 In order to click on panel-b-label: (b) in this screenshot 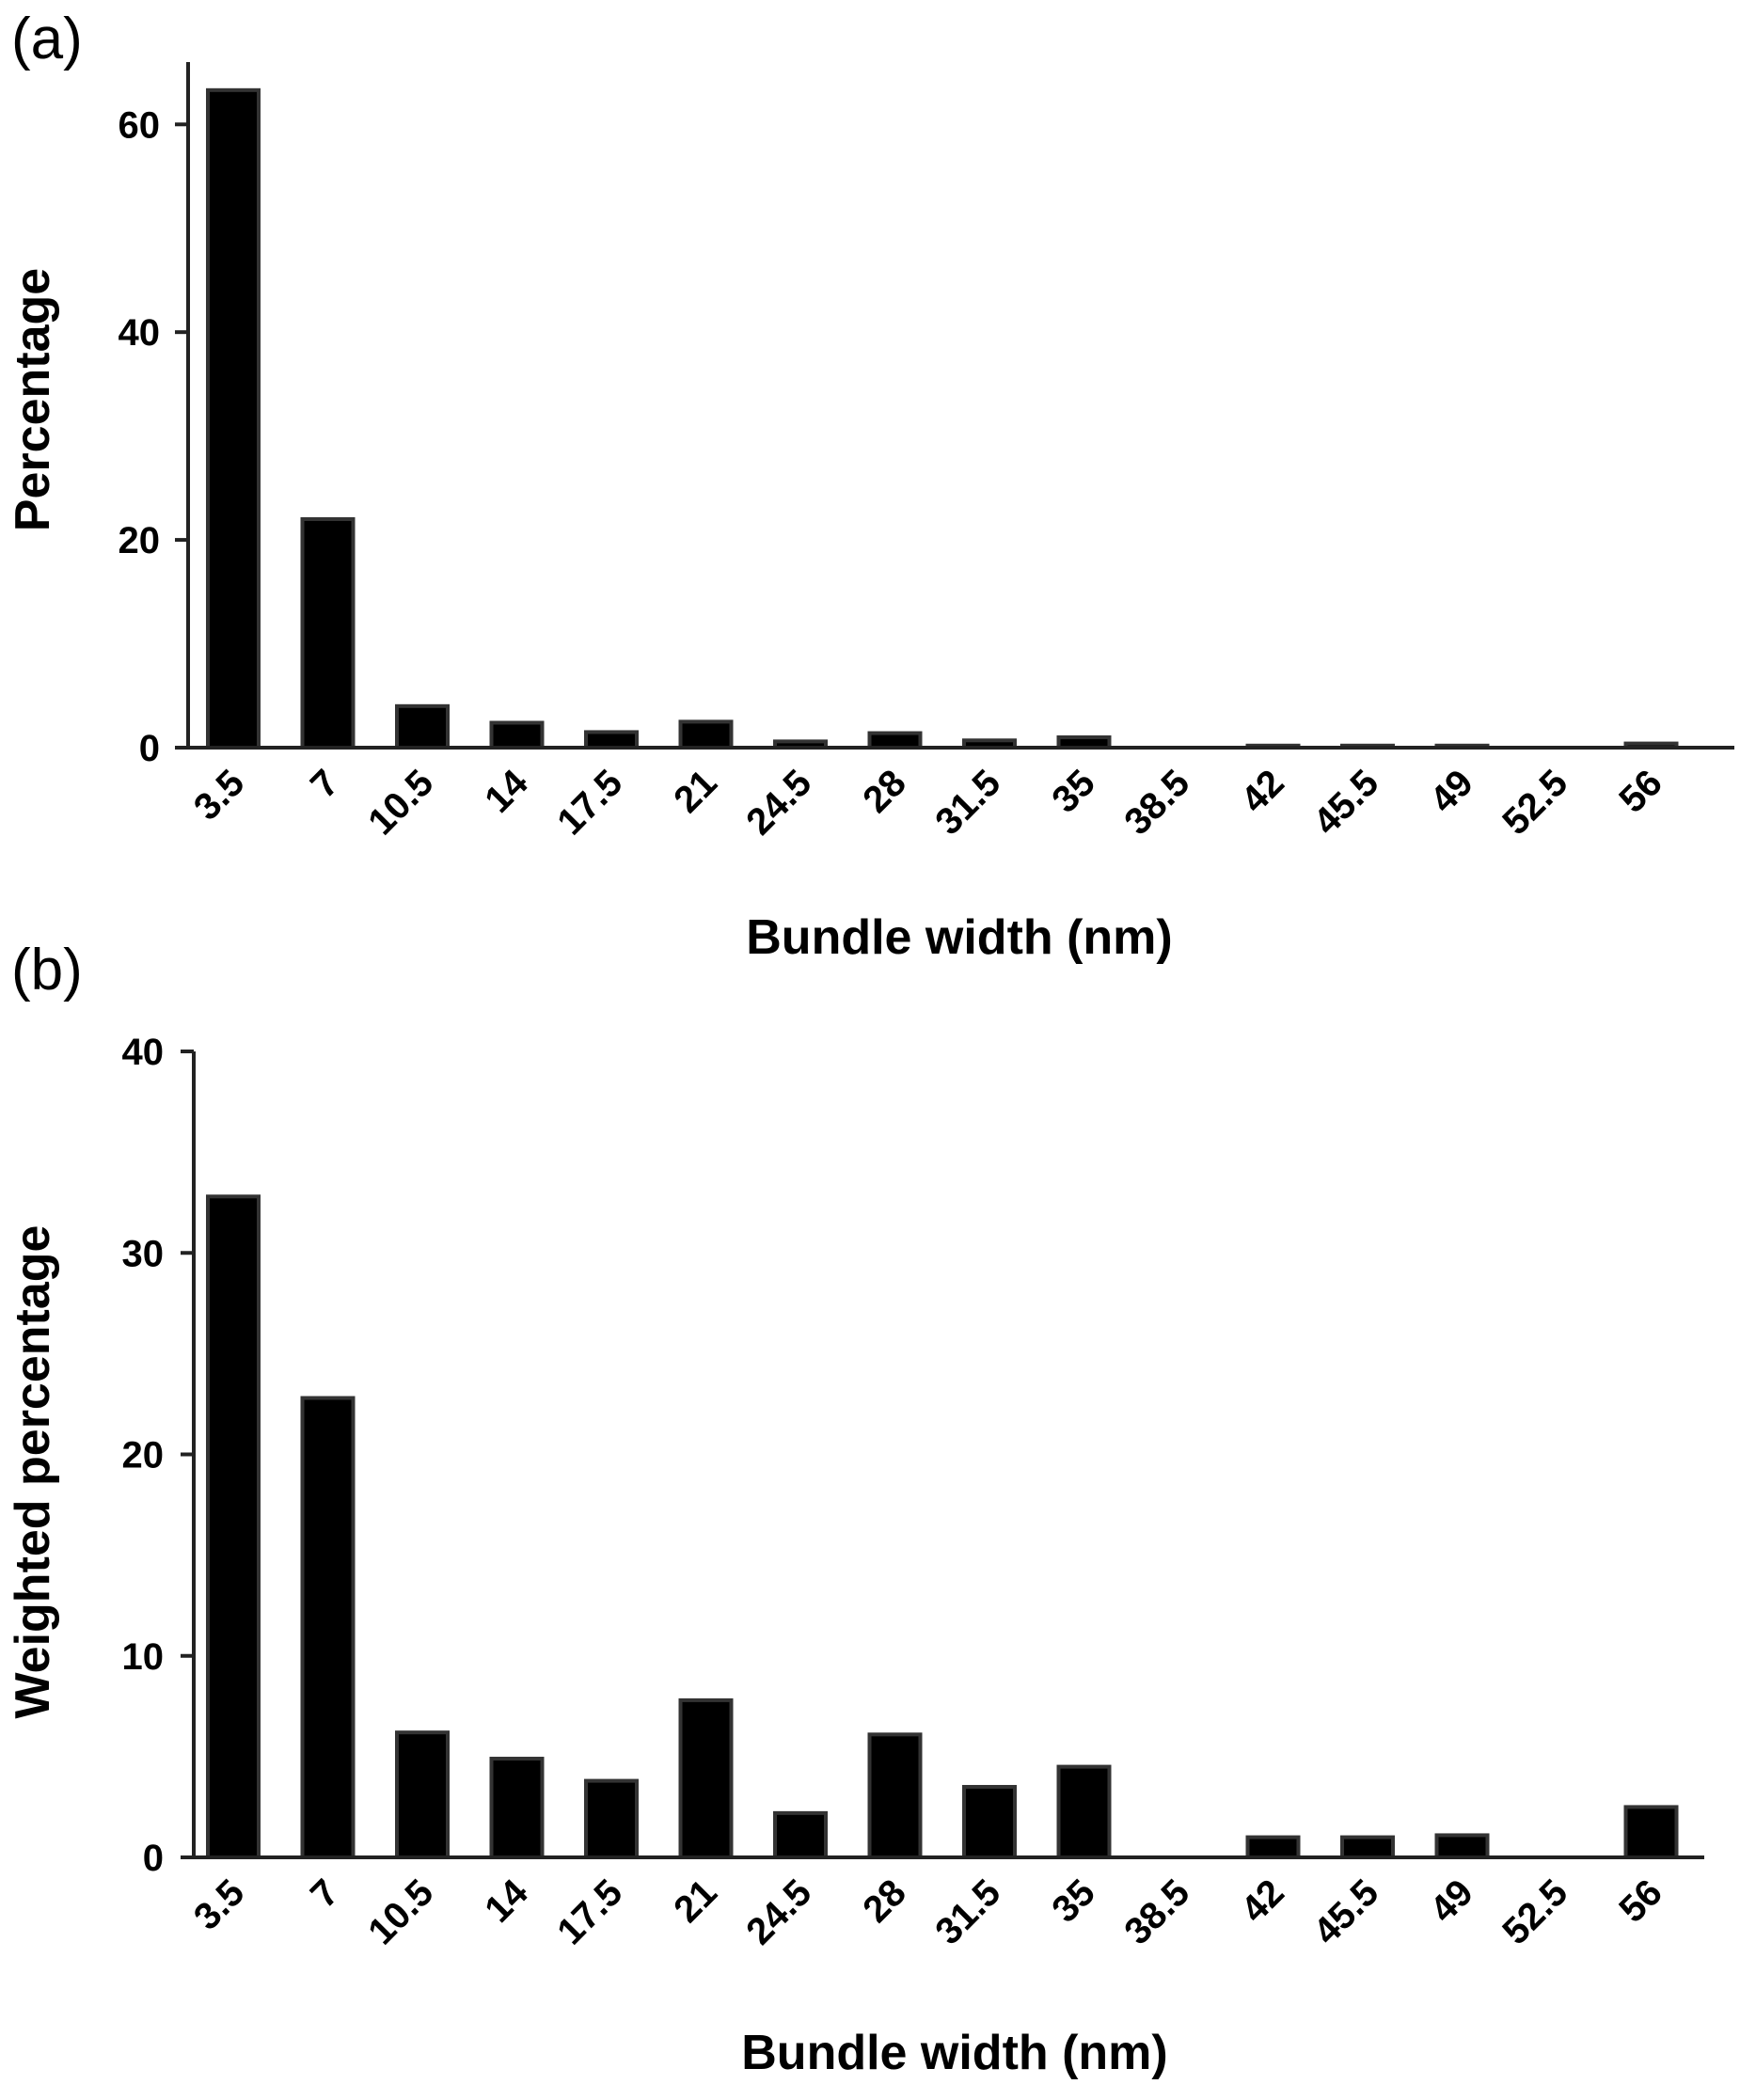, I will do `click(47, 970)`.